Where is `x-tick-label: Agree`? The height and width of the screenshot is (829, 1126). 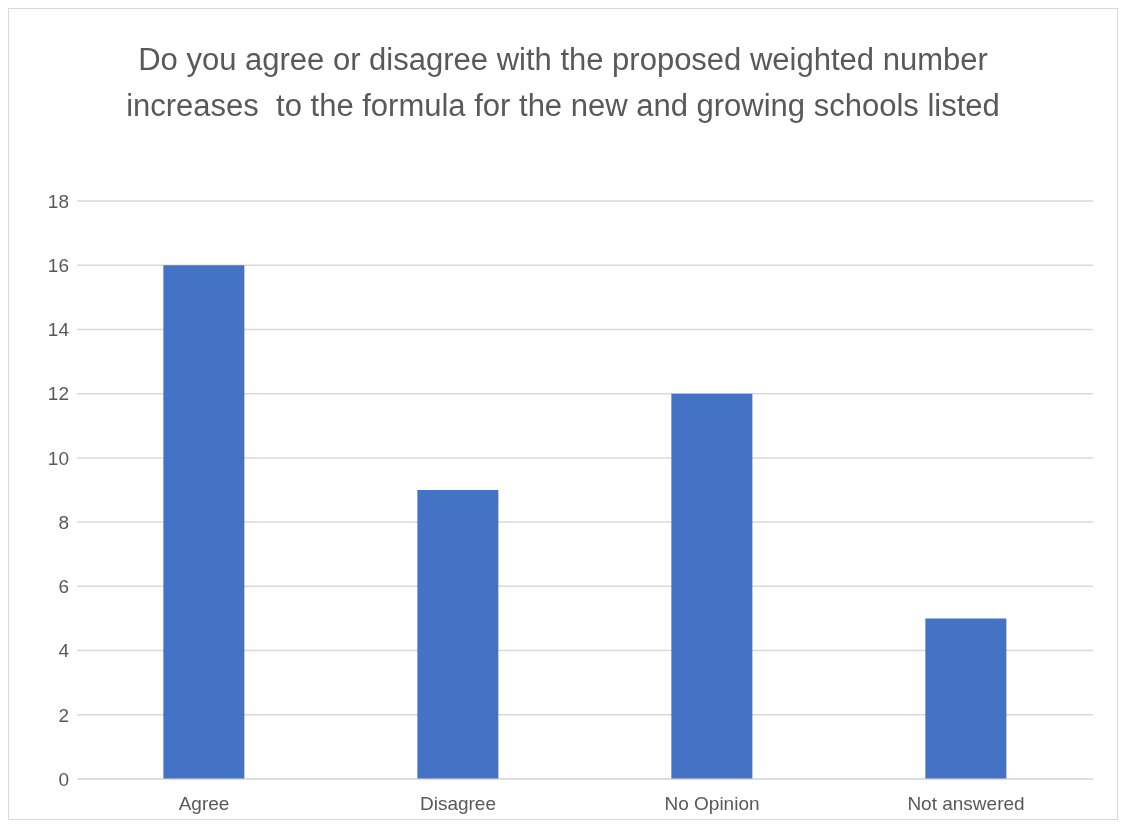 x-tick-label: Agree is located at coordinates (204, 804).